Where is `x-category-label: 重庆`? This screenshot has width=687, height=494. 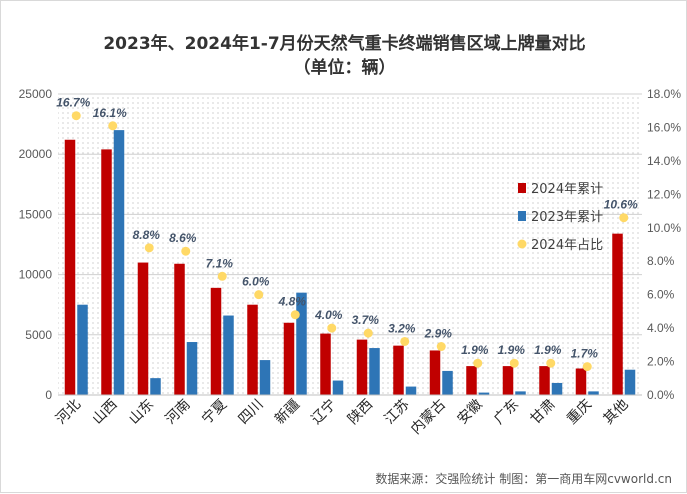
x-category-label: 重庆 is located at coordinates (579, 412).